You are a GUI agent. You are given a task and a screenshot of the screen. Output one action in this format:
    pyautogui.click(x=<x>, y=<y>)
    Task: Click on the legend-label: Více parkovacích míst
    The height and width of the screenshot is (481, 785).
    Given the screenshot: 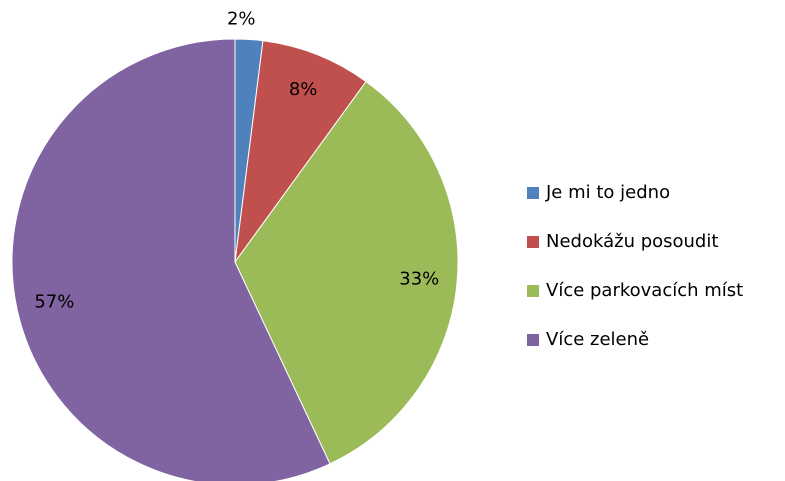 What is the action you would take?
    pyautogui.click(x=644, y=290)
    